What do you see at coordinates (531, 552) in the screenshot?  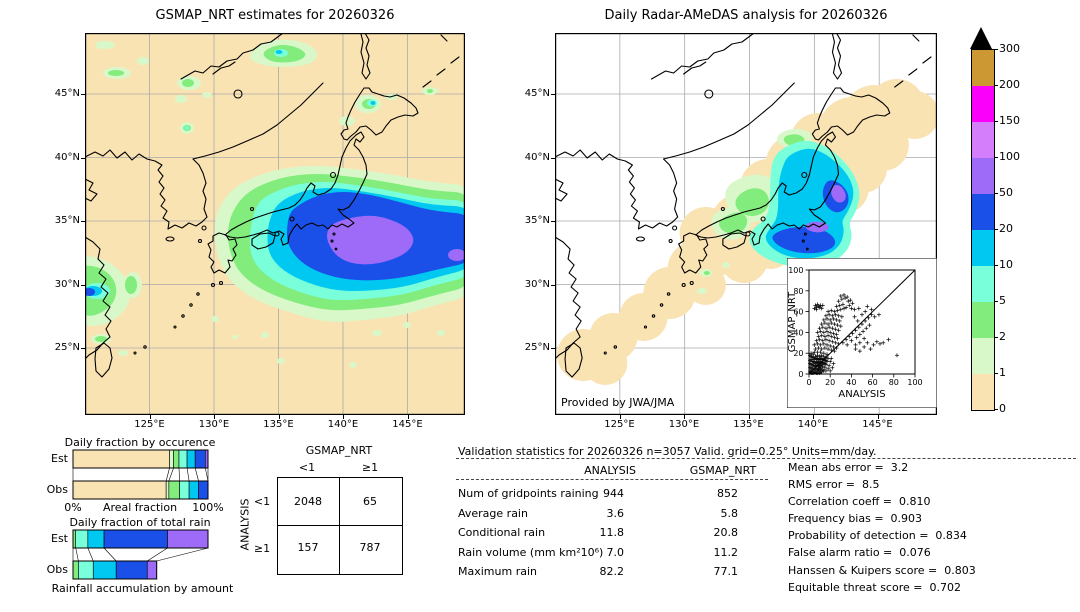 I see `validation-row-label: Rain volume (mm km²10⁶)` at bounding box center [531, 552].